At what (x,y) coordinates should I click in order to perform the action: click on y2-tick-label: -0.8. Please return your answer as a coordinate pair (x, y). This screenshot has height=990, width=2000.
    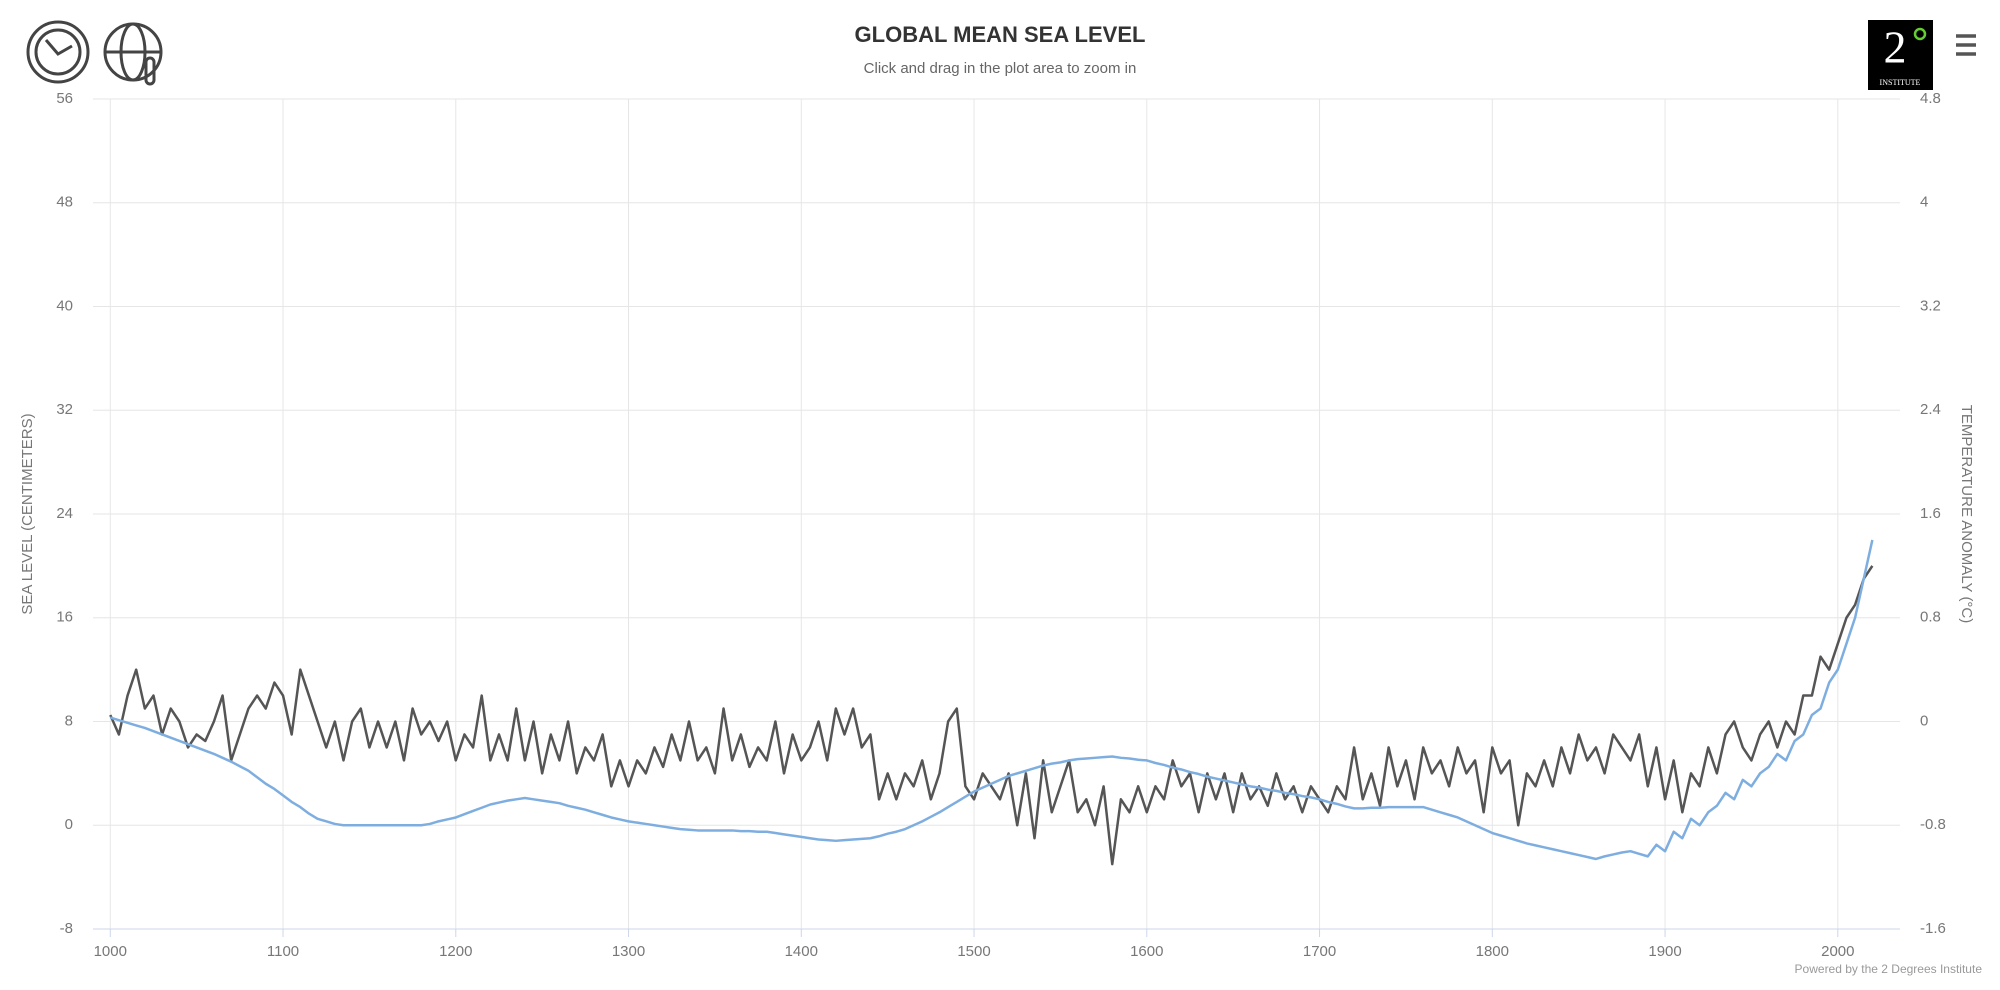
    Looking at the image, I should click on (1933, 824).